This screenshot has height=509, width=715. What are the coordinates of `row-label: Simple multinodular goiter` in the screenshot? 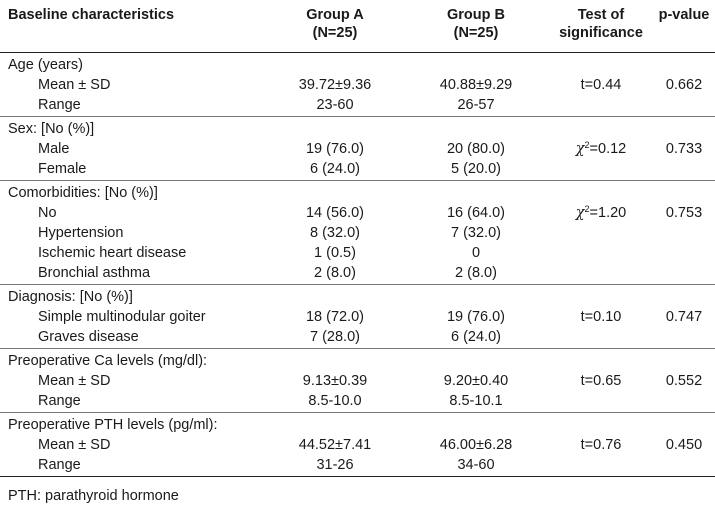 It's located at (122, 317).